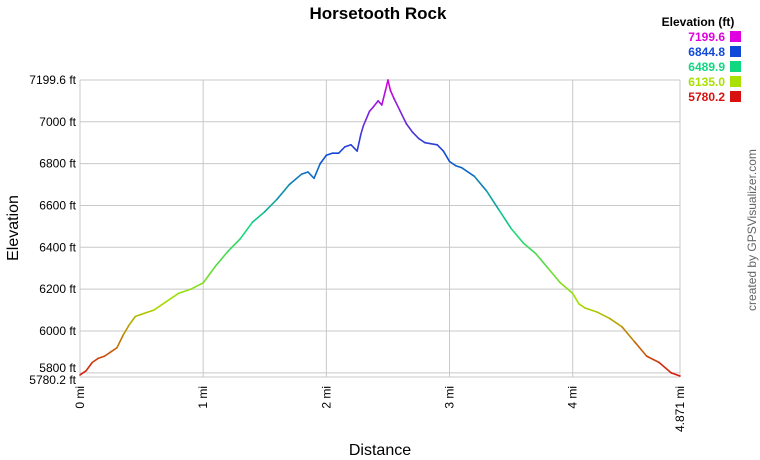 The image size is (760, 460). I want to click on legend-entry-label: 6135.0, so click(706, 82).